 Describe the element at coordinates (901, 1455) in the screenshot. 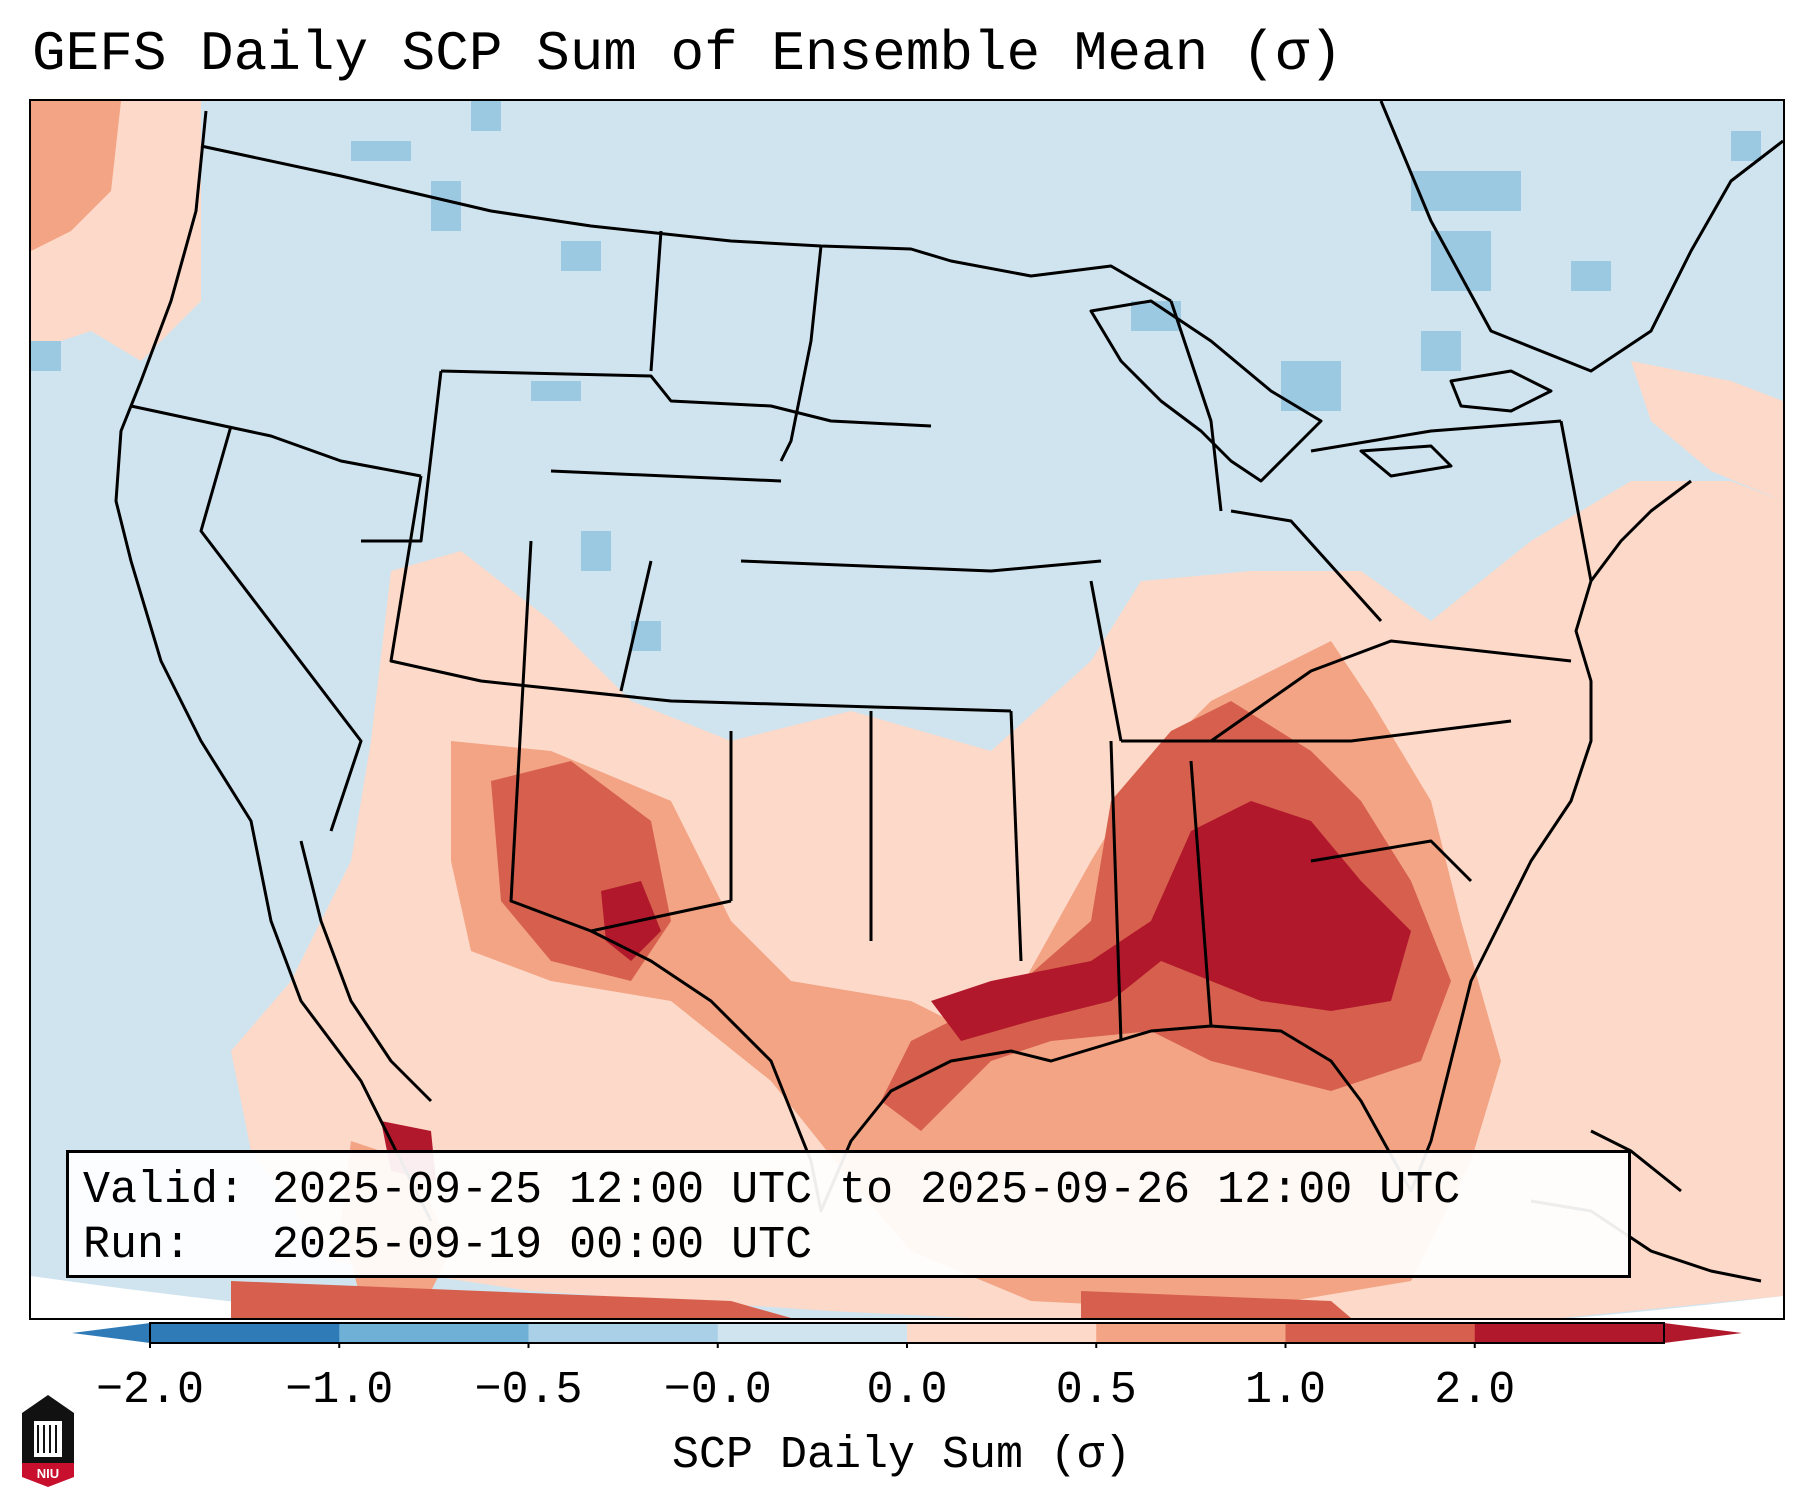

I see `colorbar-label: SCP Daily Sum (σ)` at that location.